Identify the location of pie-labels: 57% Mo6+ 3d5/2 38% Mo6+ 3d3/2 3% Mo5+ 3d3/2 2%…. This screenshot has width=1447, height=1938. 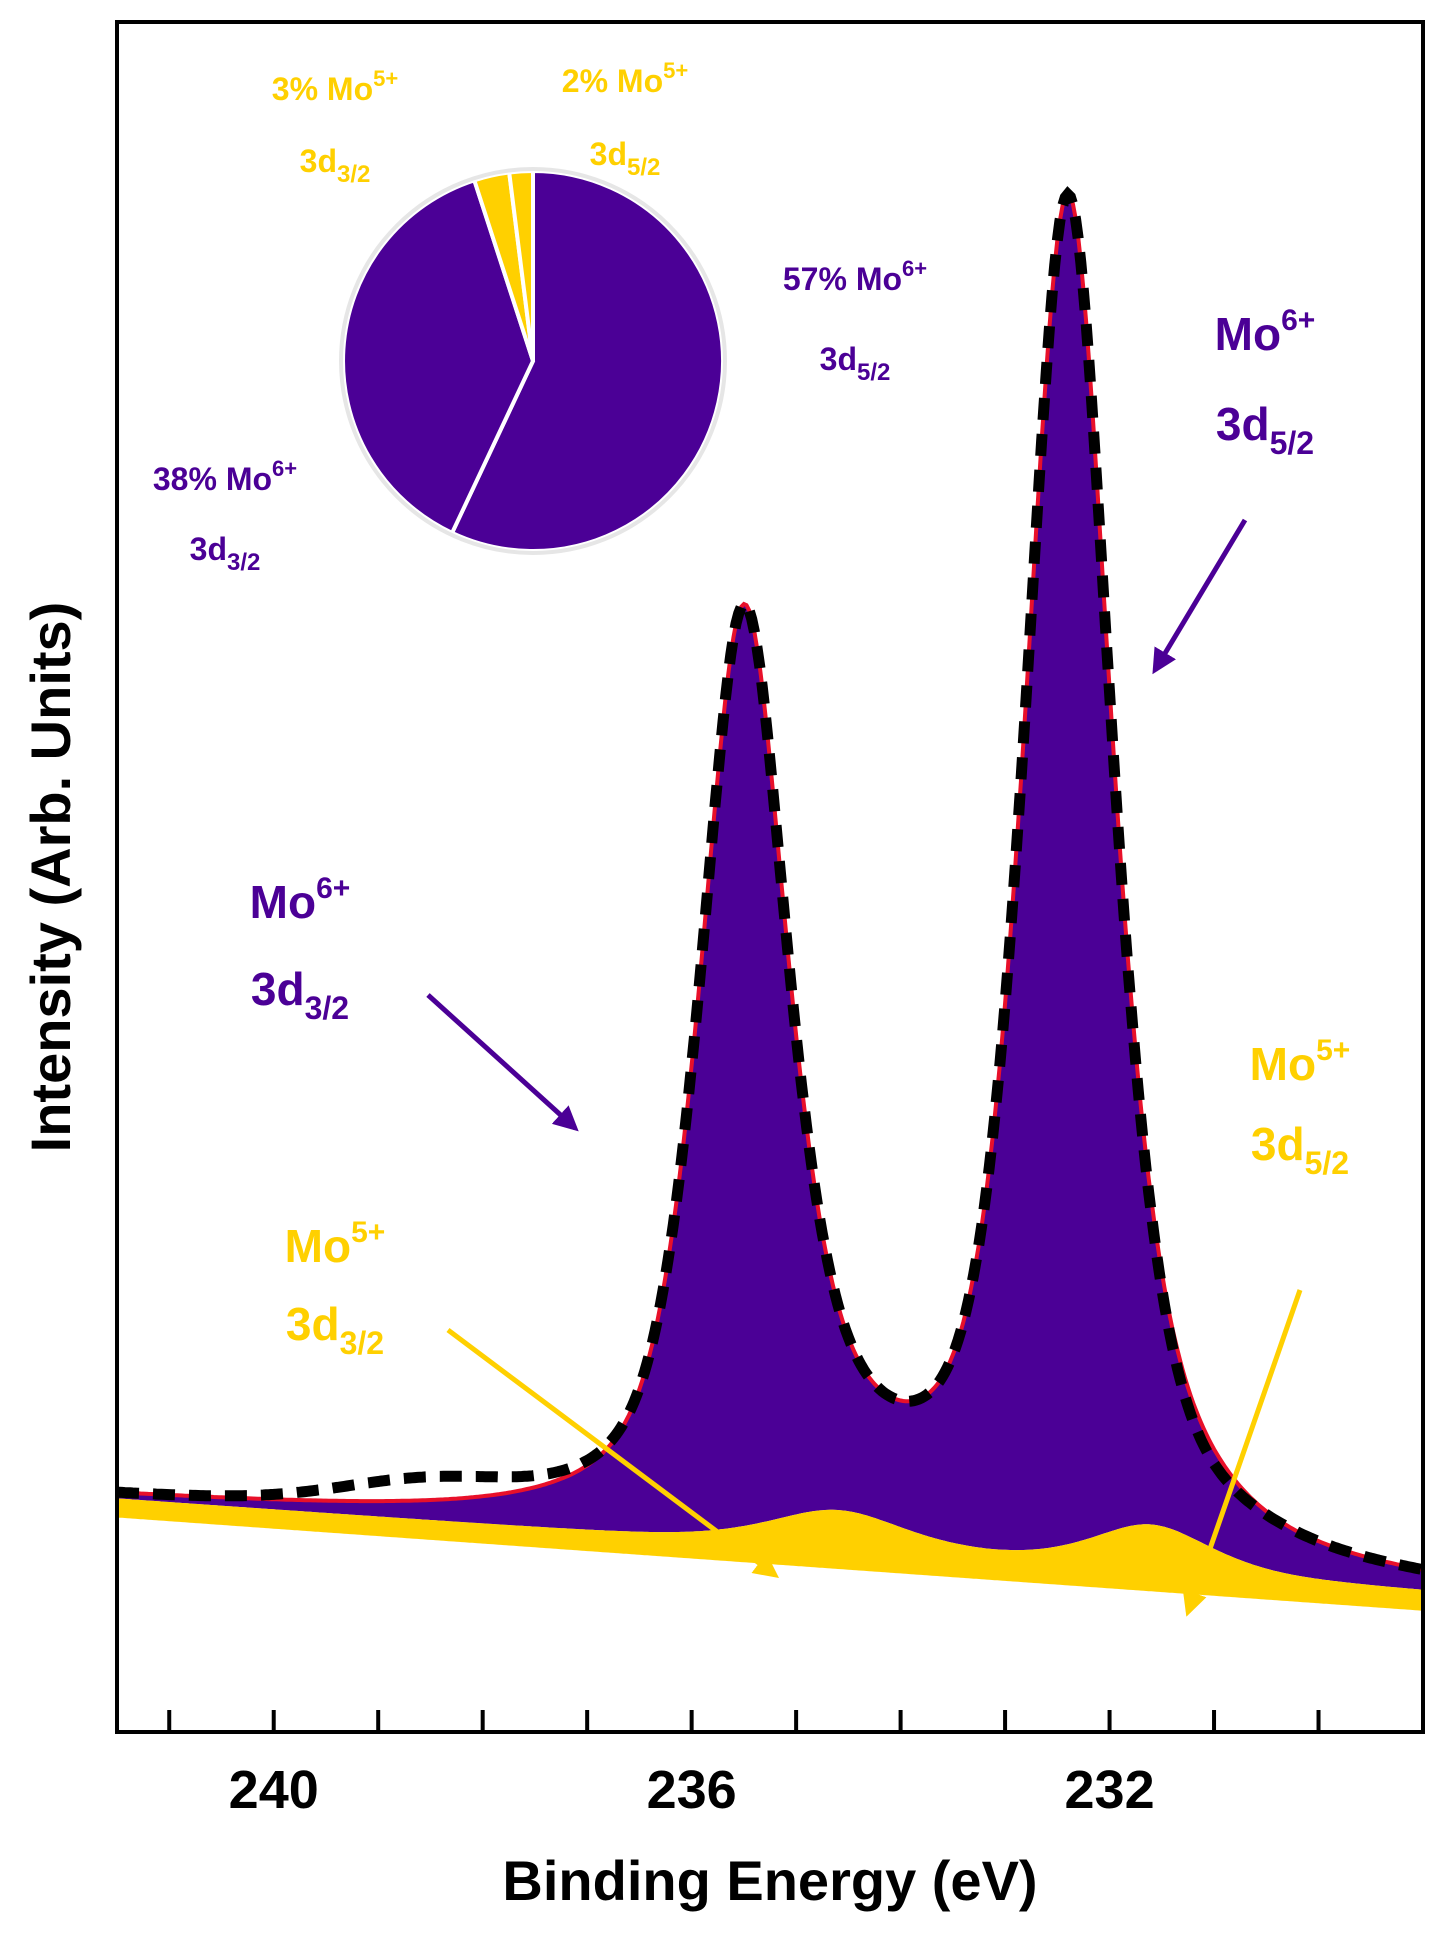
(540, 317).